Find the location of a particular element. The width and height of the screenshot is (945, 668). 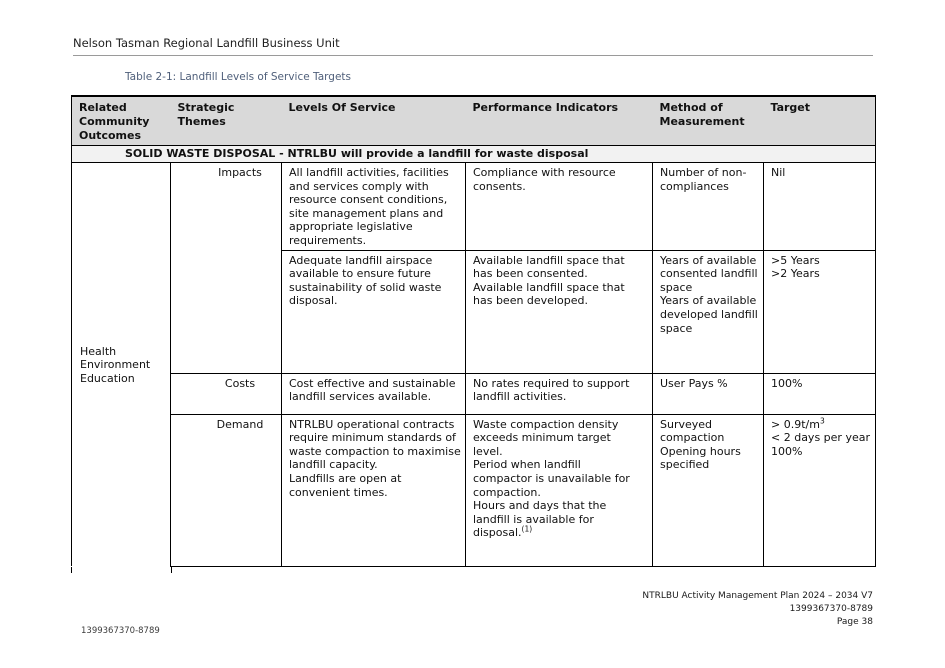

col-header-related-community-outcomes: Related Community Outcomes is located at coordinates (121, 120).